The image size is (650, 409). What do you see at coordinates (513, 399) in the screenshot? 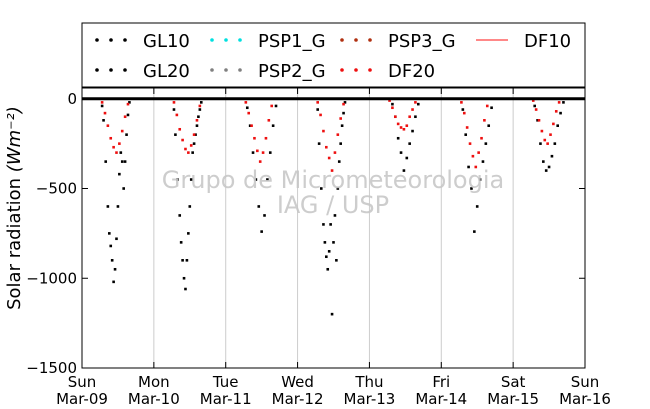
I see `x-tick-label-date: Mar-15` at bounding box center [513, 399].